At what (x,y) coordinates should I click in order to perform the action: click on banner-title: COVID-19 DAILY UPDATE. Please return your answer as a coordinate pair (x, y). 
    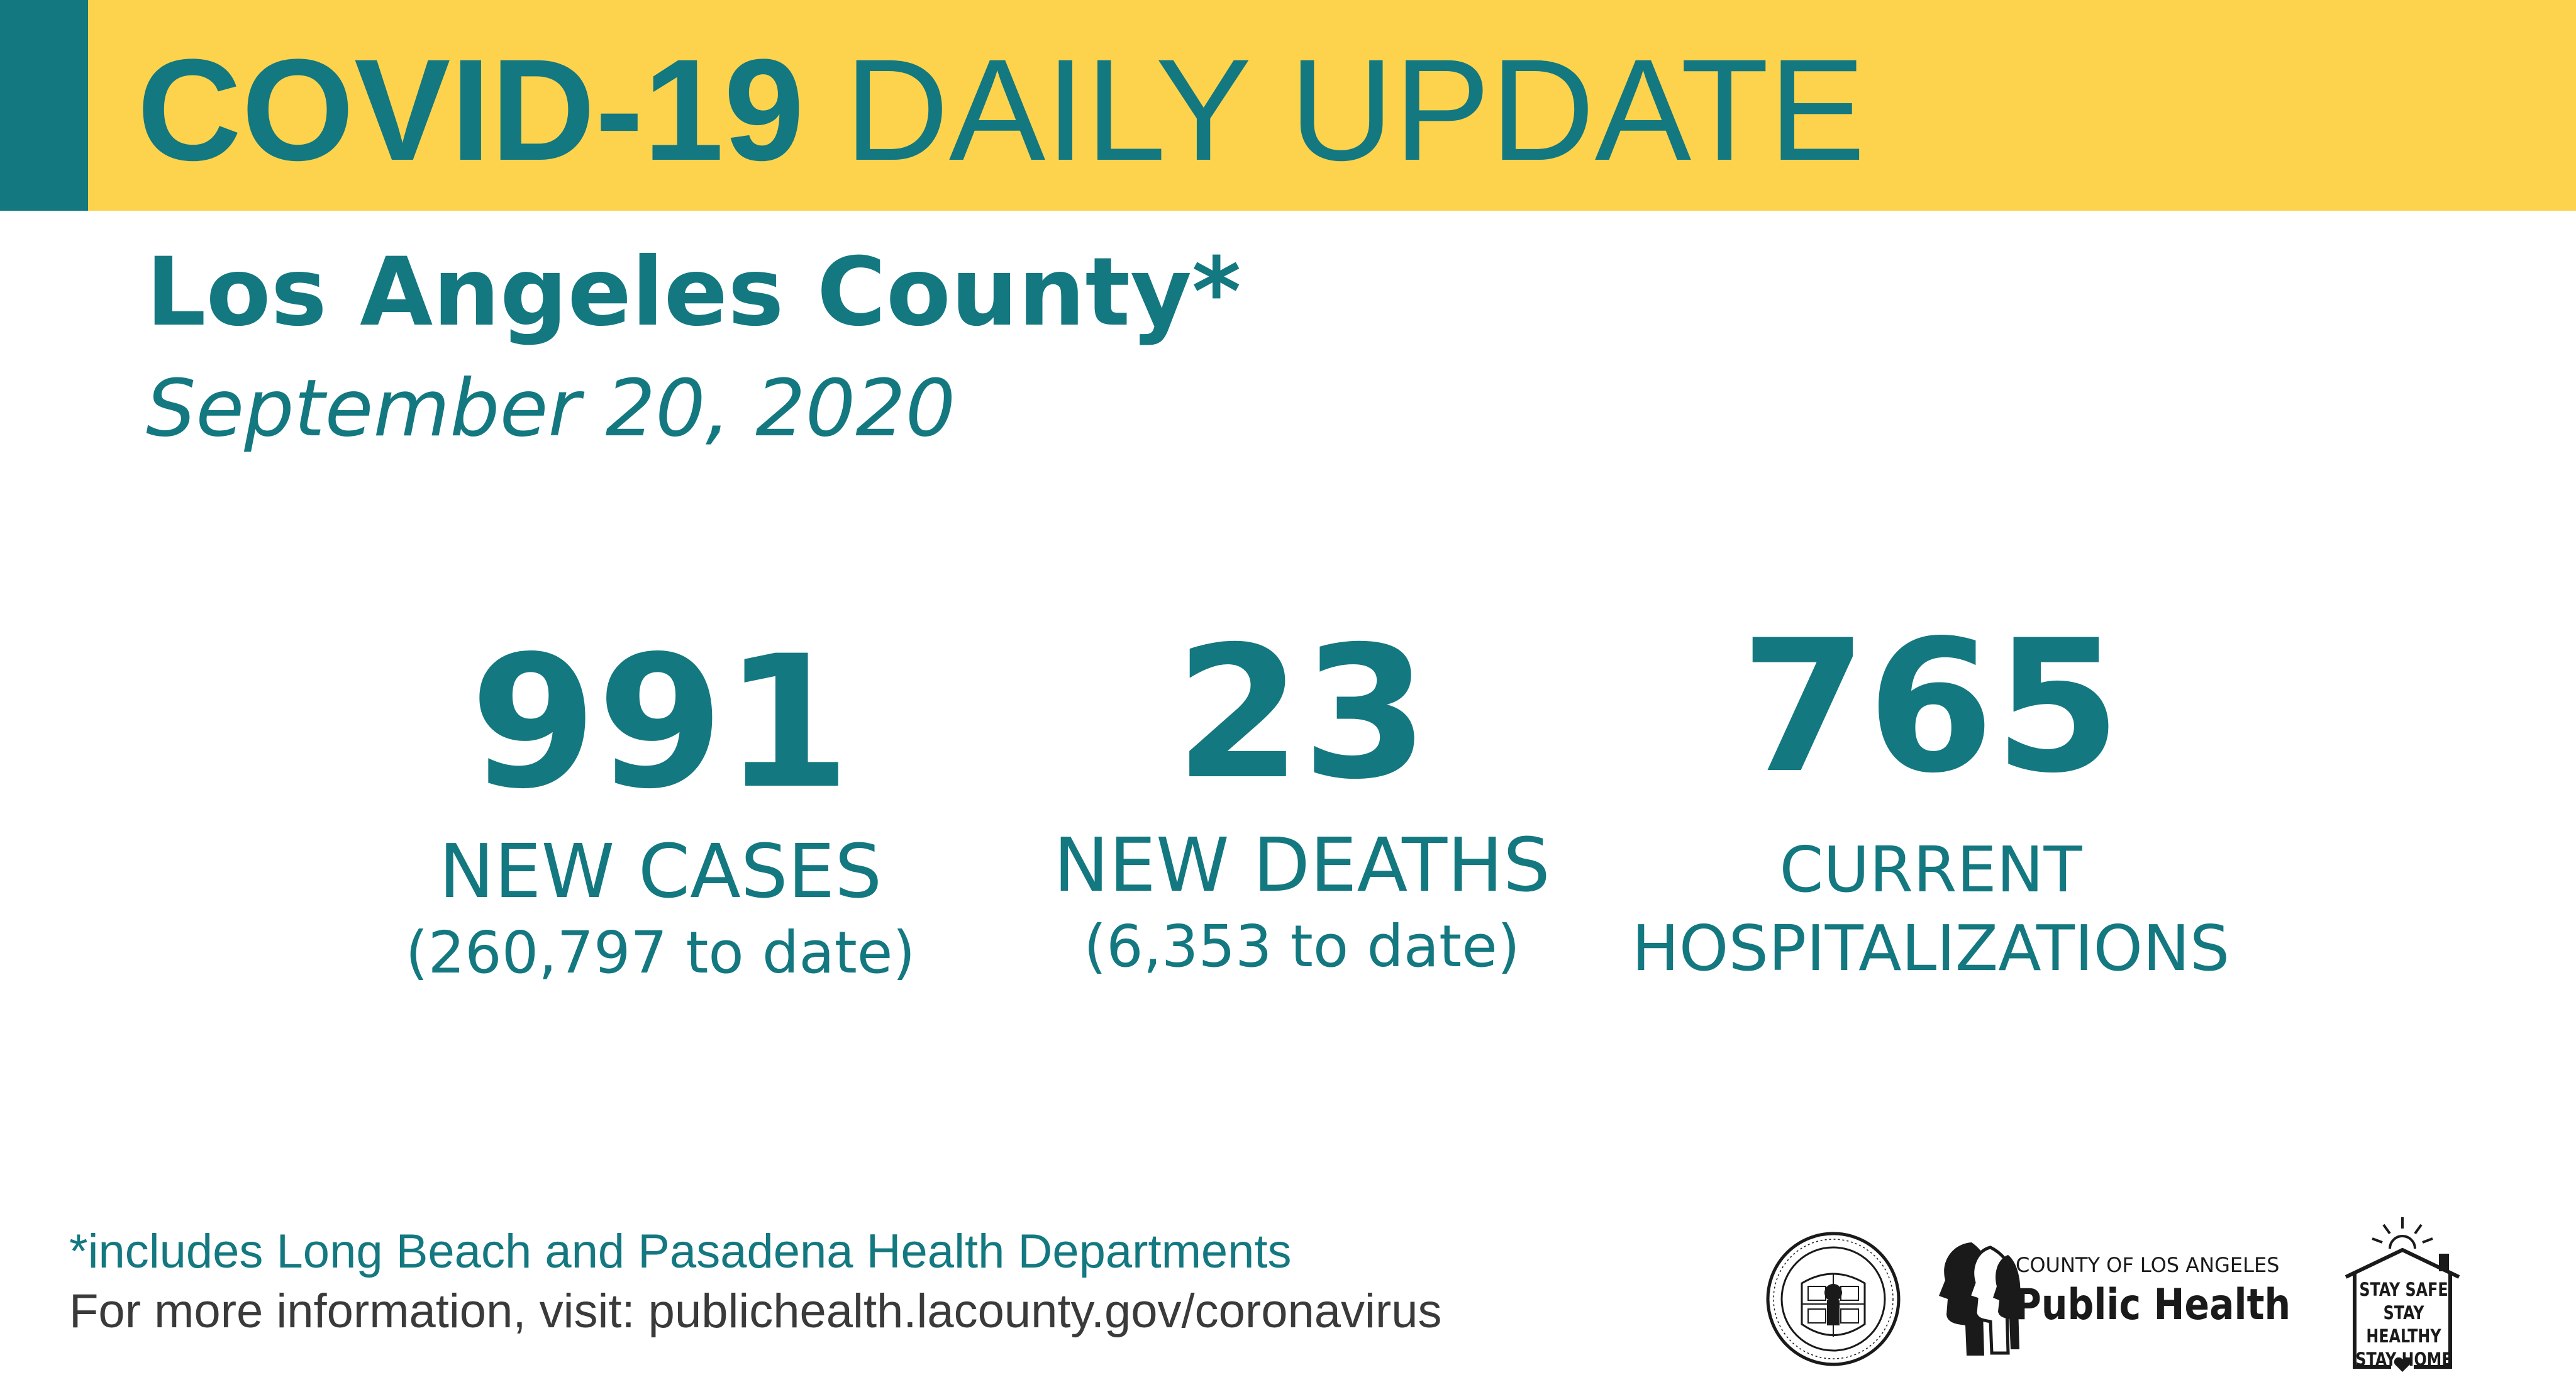
    Looking at the image, I should click on (1001, 110).